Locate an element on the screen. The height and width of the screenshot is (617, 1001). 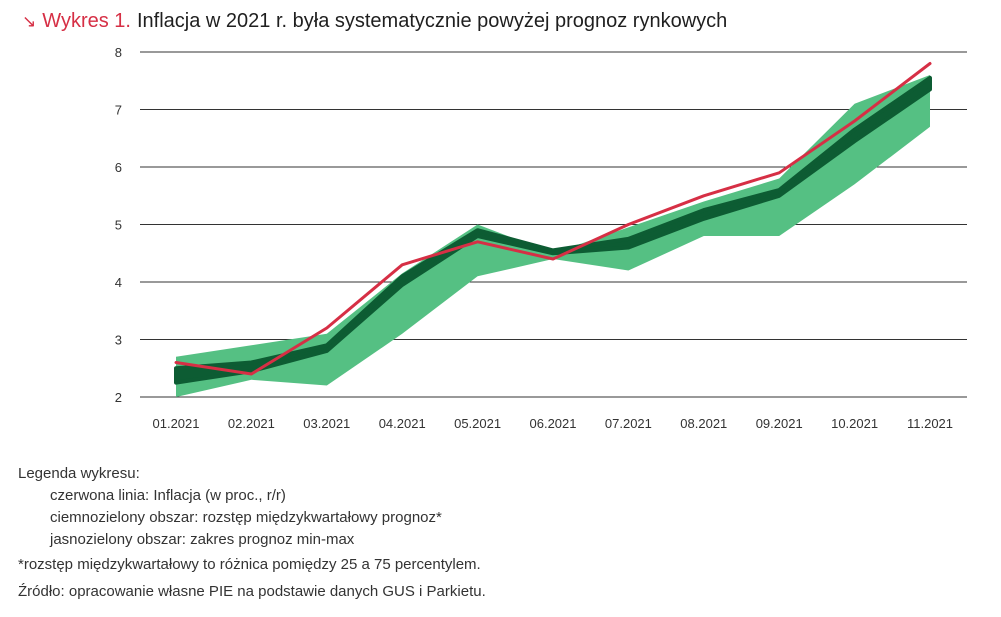
y-axis: 2 3 4 5 6 7 8 is located at coordinates (118, 225).